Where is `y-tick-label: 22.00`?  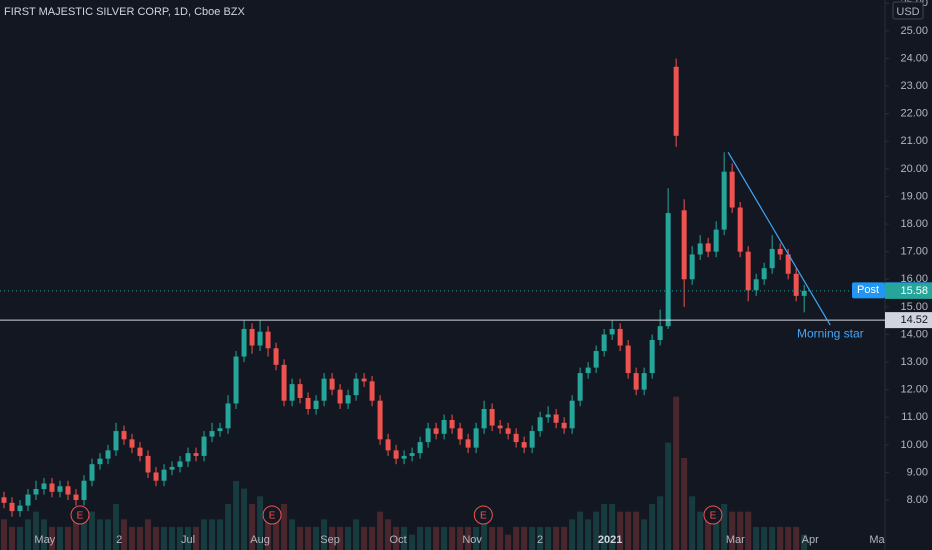
y-tick-label: 22.00 is located at coordinates (914, 114).